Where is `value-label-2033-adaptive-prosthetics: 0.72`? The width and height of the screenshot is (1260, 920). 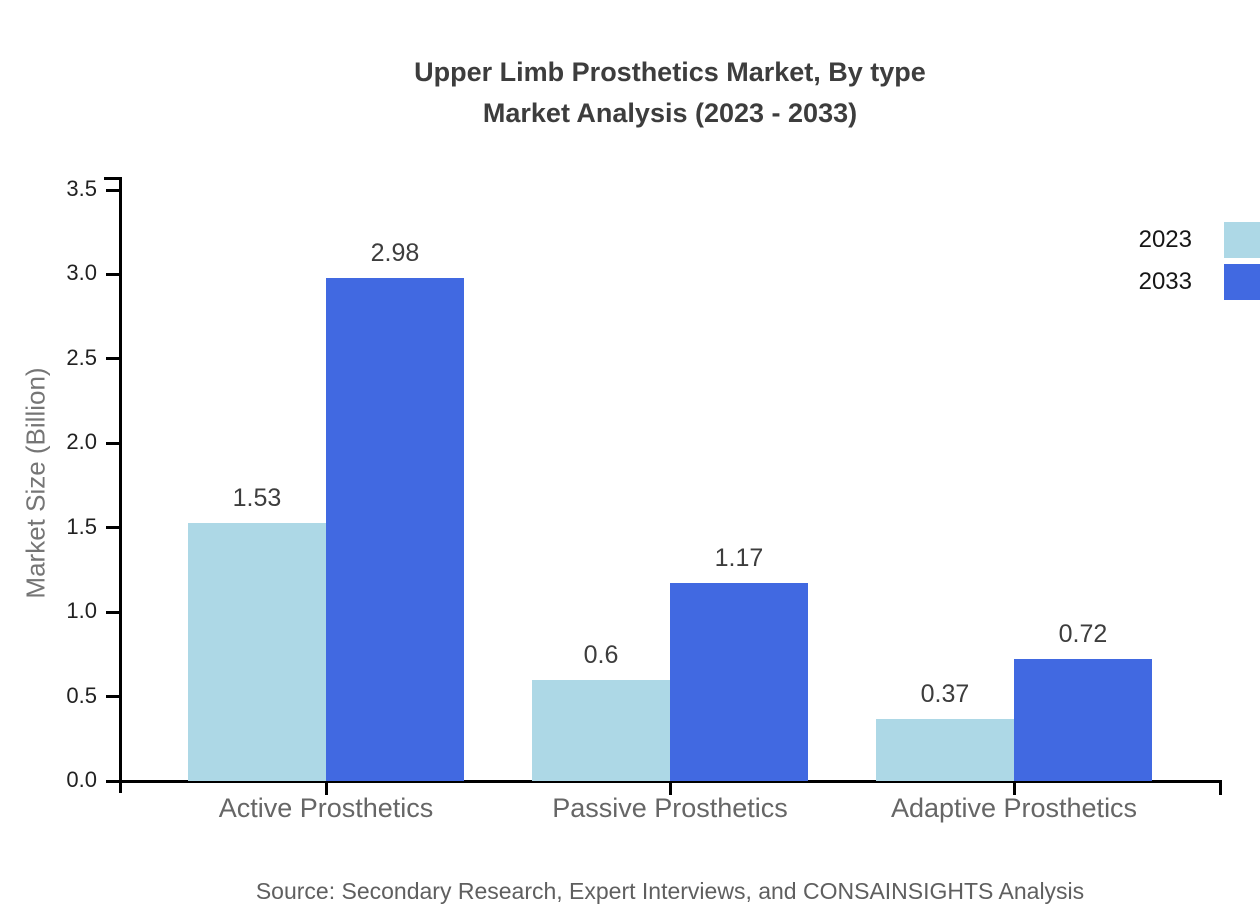 value-label-2033-adaptive-prosthetics: 0.72 is located at coordinates (1083, 634).